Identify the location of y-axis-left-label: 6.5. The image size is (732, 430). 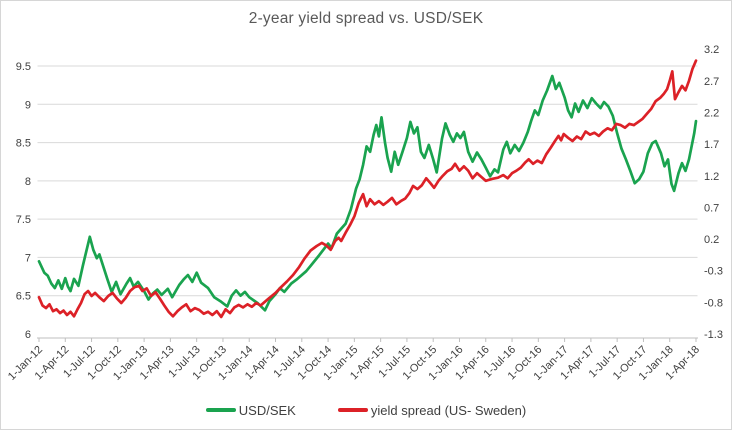
(23, 297).